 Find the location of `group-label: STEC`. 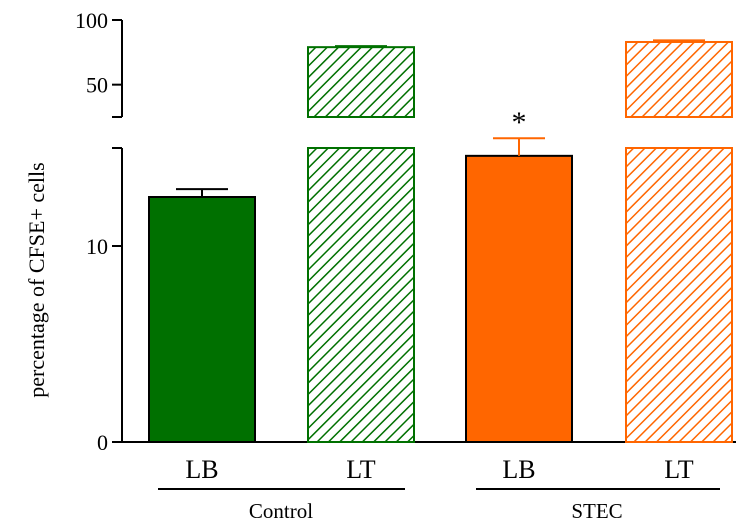

group-label: STEC is located at coordinates (596, 511).